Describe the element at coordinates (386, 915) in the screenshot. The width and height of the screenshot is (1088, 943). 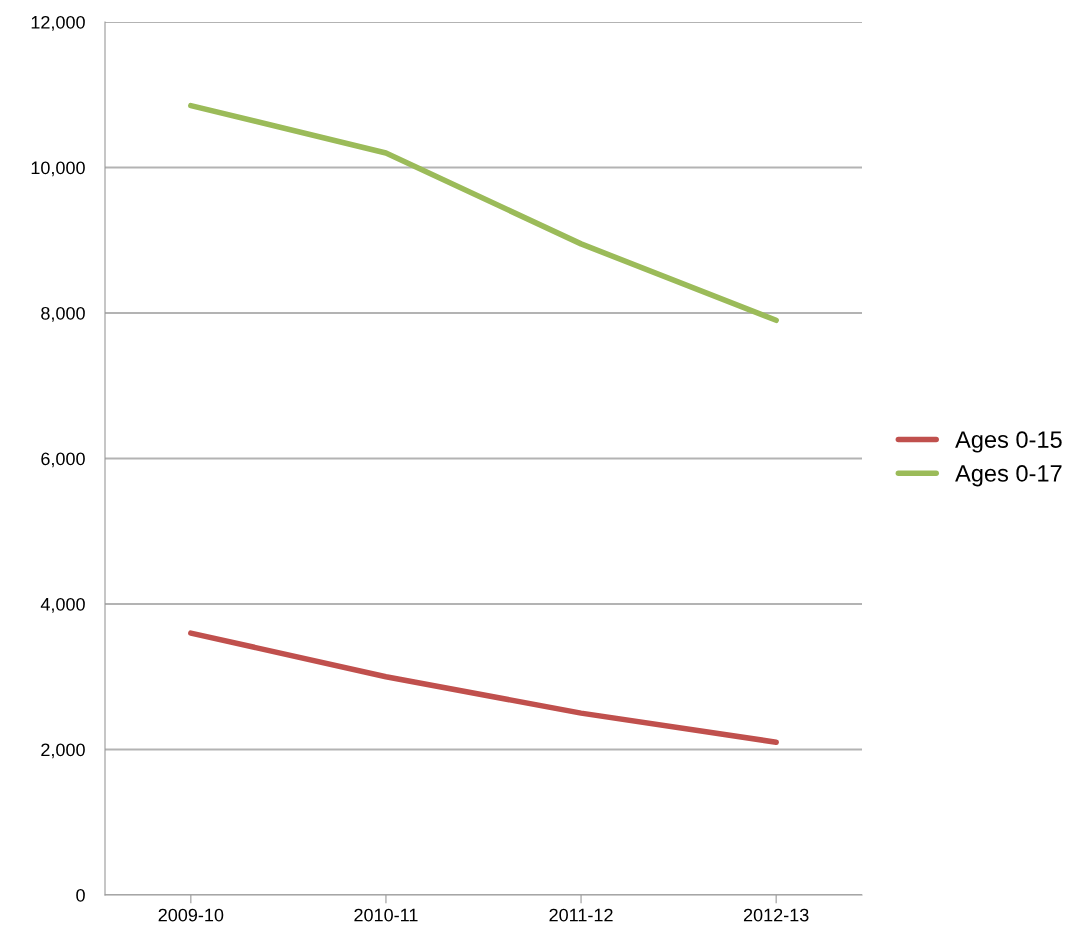
I see `x-tick-label: 2010-11` at that location.